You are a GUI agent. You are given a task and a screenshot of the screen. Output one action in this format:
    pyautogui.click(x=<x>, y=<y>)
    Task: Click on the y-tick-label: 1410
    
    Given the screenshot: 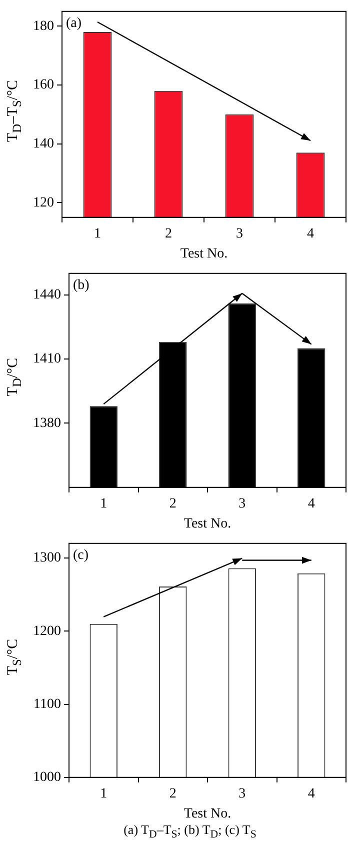 What is the action you would take?
    pyautogui.click(x=47, y=359)
    